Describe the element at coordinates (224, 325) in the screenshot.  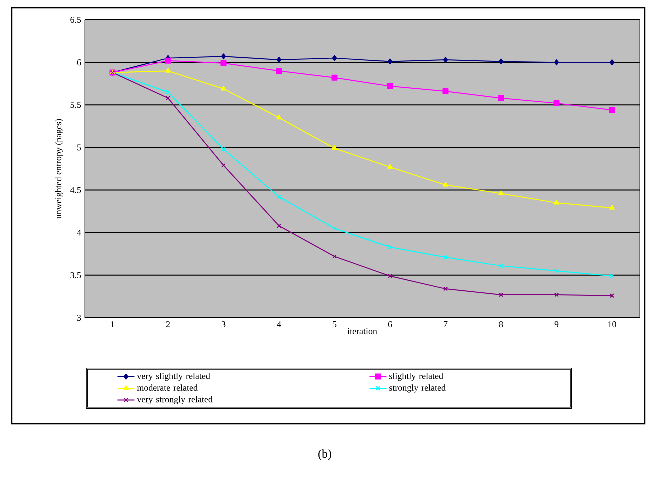
I see `x-tick-label: 3` at that location.